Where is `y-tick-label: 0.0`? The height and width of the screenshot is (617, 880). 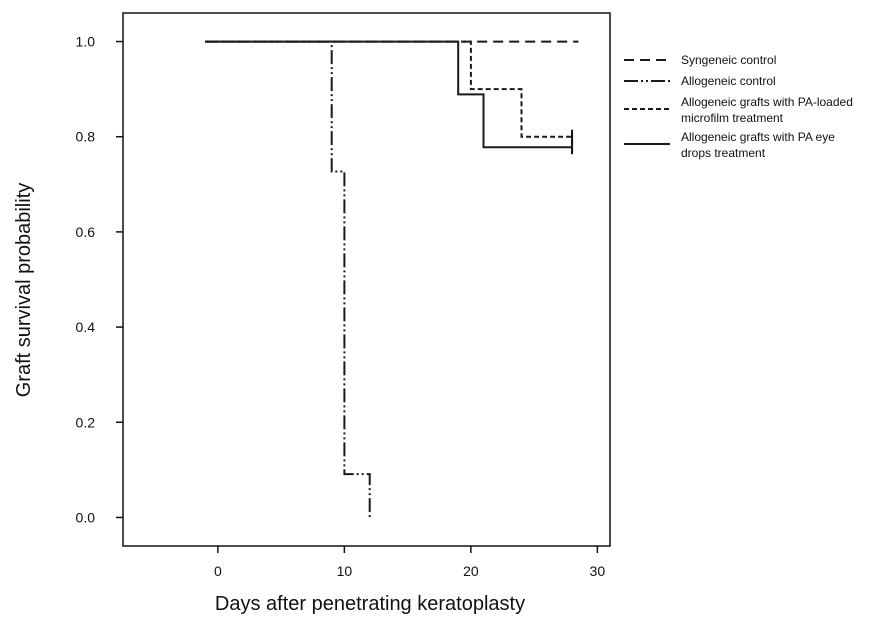 y-tick-label: 0.0 is located at coordinates (86, 517).